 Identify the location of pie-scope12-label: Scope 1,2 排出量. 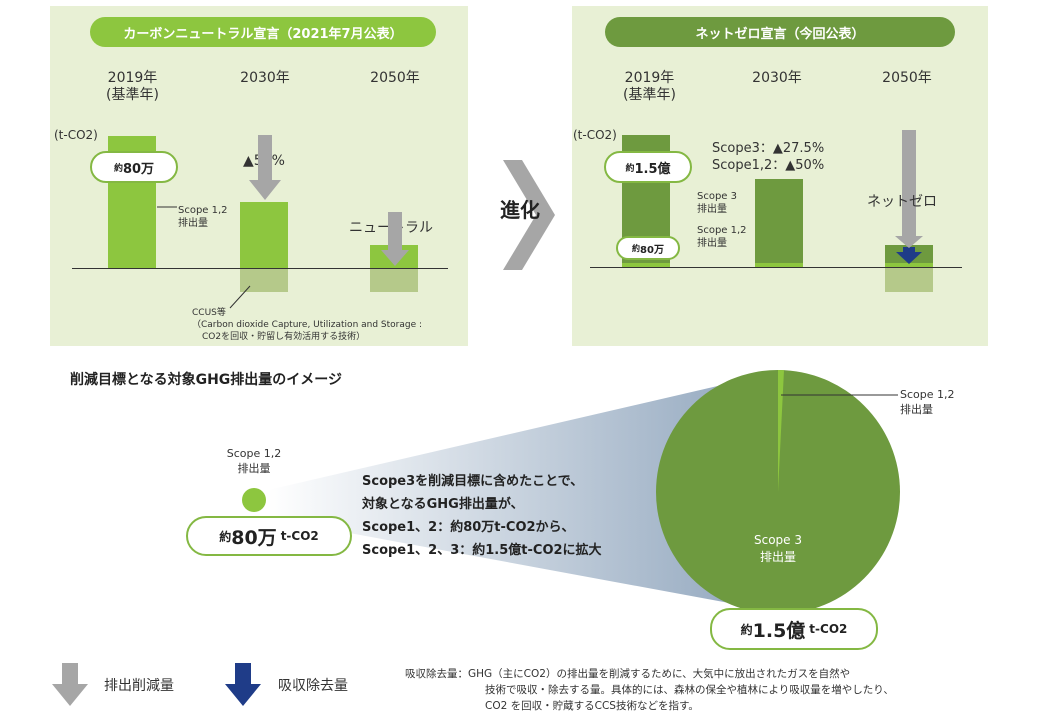
(927, 402).